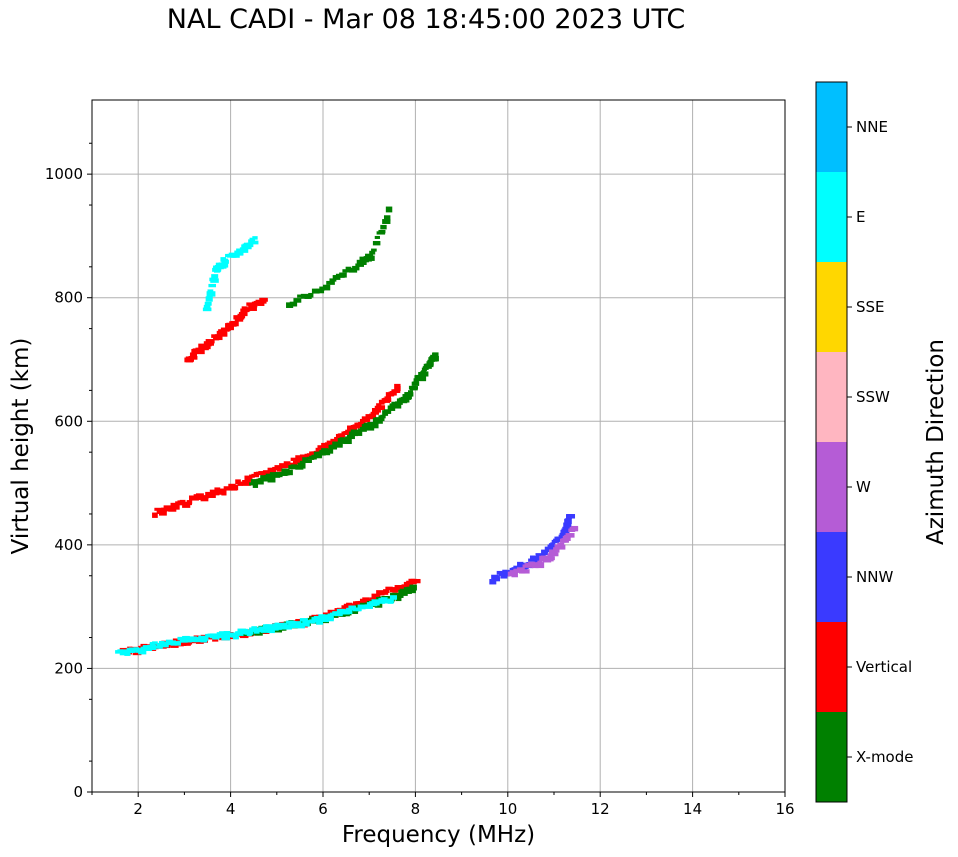 This screenshot has width=958, height=857. I want to click on x-tick-label: 6, so click(323, 809).